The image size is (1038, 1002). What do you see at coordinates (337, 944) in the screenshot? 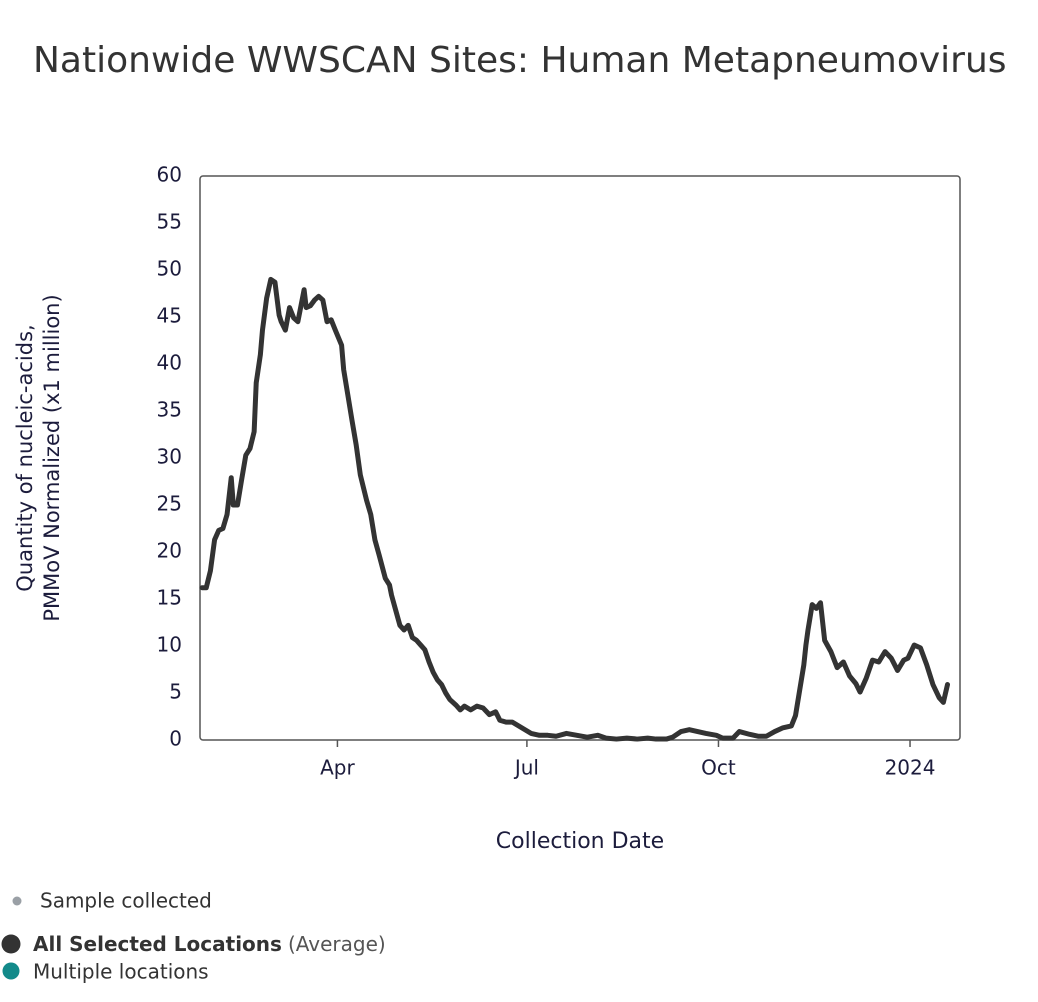
I see `legend-series-note: (Average)` at bounding box center [337, 944].